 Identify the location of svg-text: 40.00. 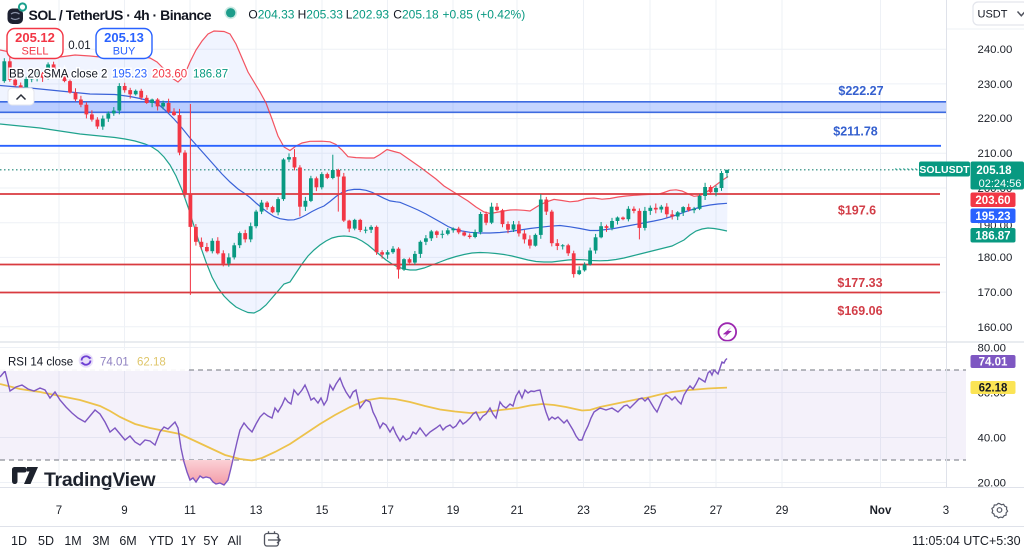
(992, 439).